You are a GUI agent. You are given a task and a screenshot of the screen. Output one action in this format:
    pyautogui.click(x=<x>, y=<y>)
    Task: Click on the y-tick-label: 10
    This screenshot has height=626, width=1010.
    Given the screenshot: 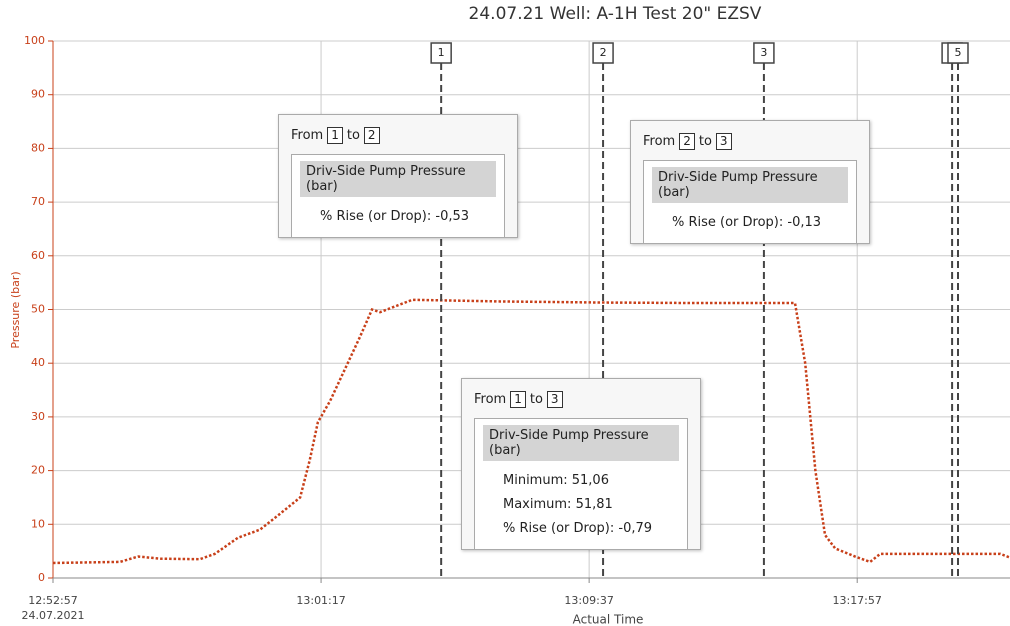 What is the action you would take?
    pyautogui.click(x=38, y=523)
    